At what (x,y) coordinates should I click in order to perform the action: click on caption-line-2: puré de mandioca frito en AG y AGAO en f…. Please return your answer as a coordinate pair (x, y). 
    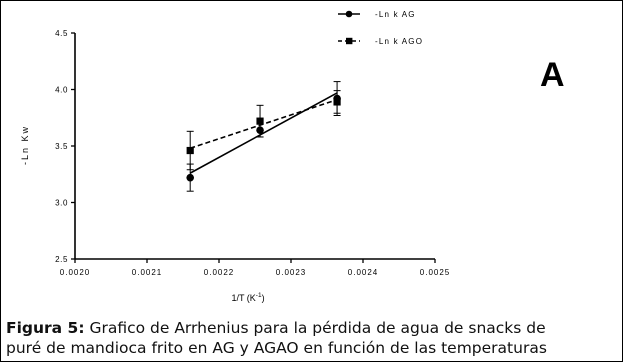
    Looking at the image, I should click on (276, 348).